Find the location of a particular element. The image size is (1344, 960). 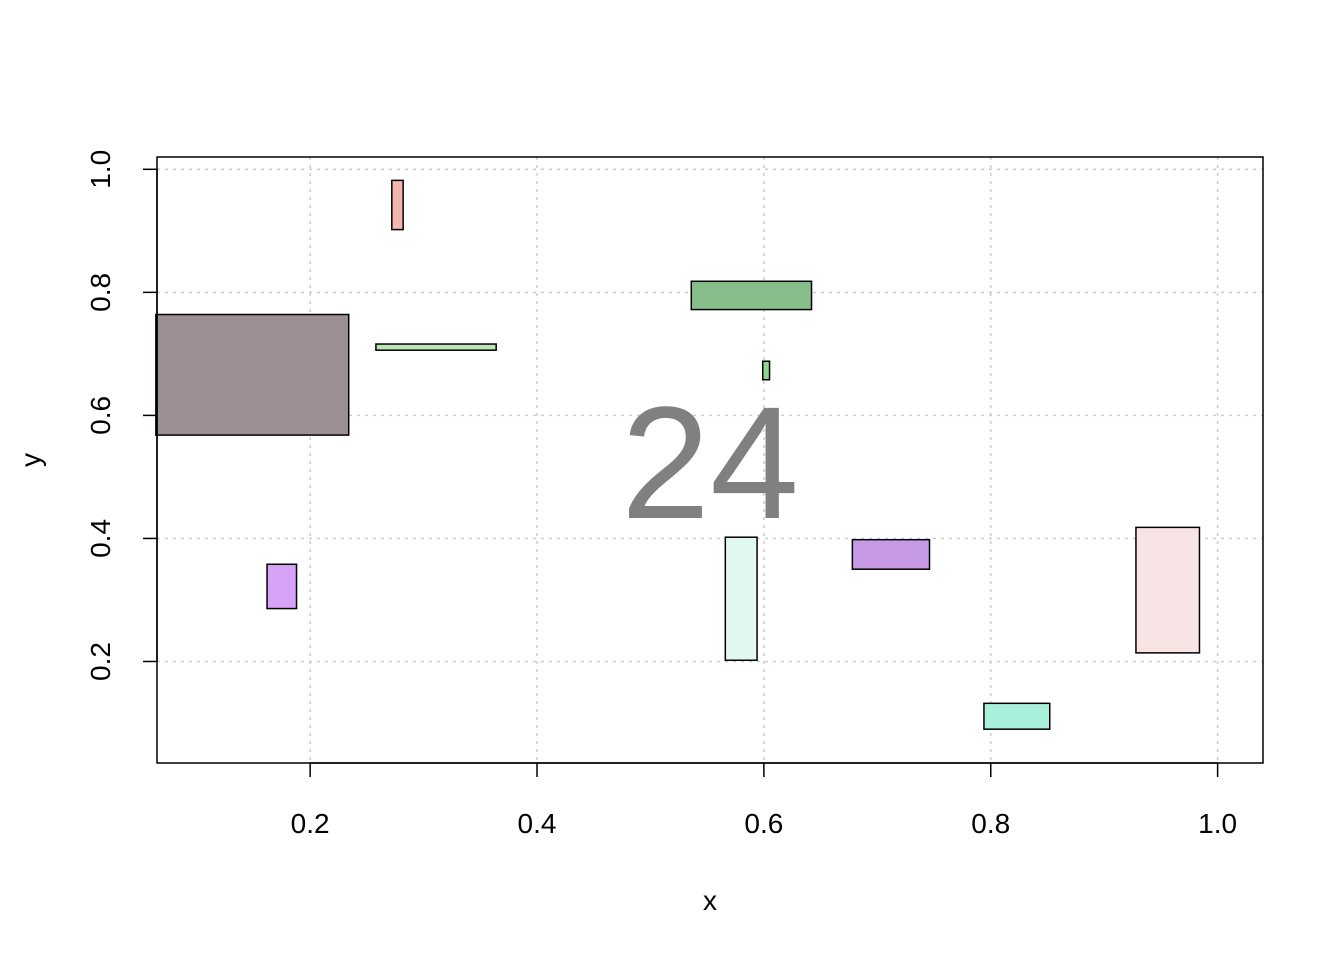

y-tick-label: 0.2 is located at coordinates (100, 661).